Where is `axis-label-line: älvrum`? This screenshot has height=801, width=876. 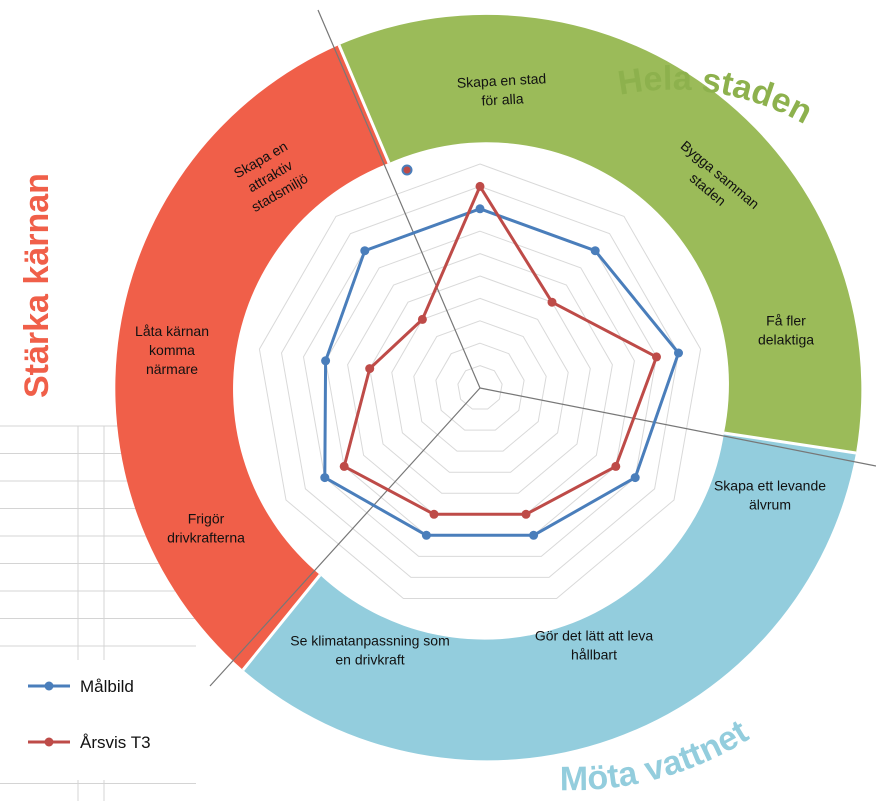 axis-label-line: älvrum is located at coordinates (770, 505).